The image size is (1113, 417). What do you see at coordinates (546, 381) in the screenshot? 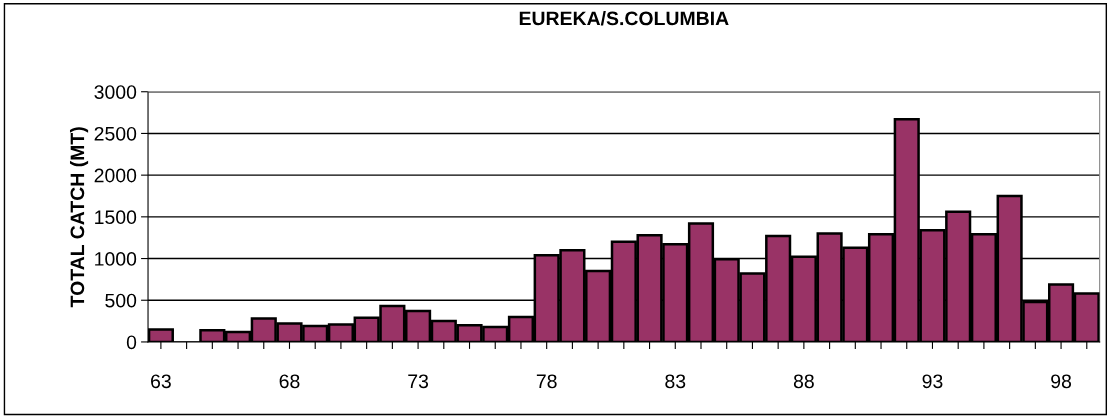
I see `x-tick-label: 78` at bounding box center [546, 381].